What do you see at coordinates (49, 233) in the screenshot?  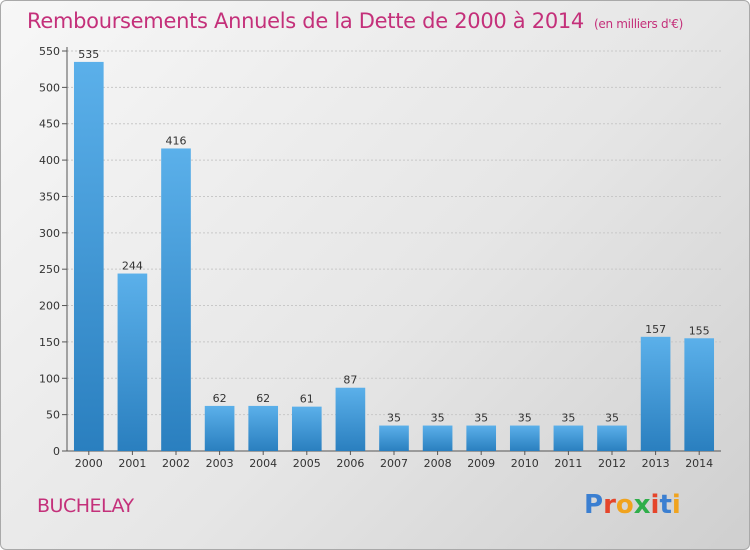 I see `y-tick-label: 300` at bounding box center [49, 233].